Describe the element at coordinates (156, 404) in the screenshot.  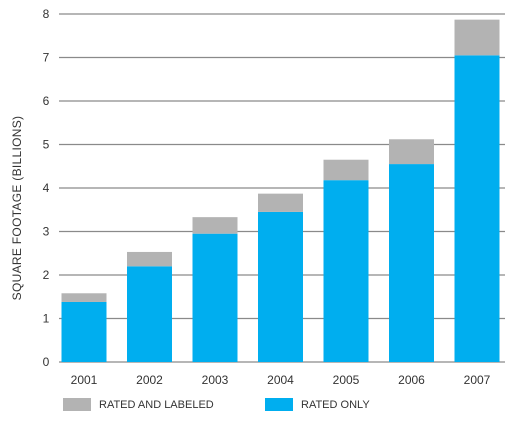
I see `legend-label-rated-and-labeled: RATED AND LABELED` at that location.